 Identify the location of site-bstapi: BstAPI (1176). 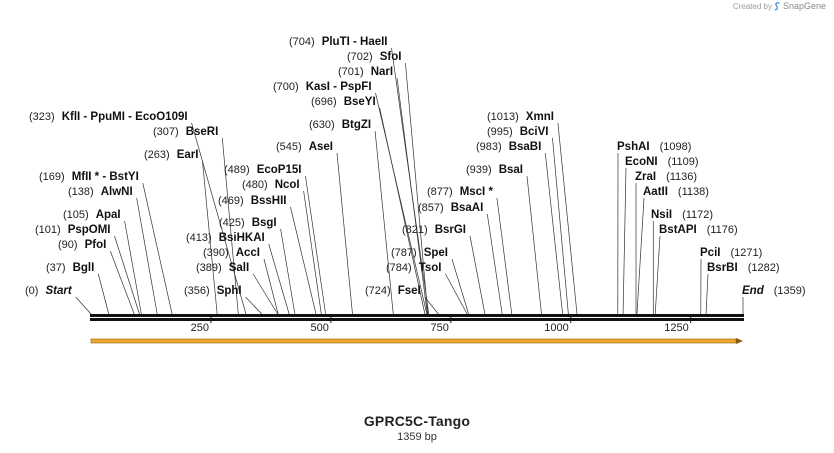
(698, 230).